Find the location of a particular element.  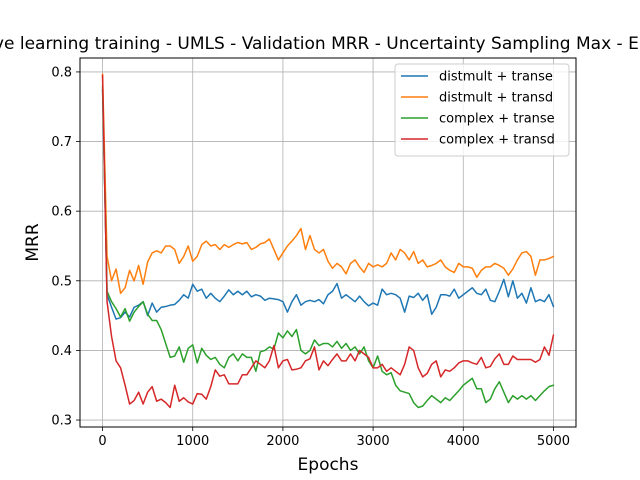

x-tick-label: 5000 is located at coordinates (553, 441).